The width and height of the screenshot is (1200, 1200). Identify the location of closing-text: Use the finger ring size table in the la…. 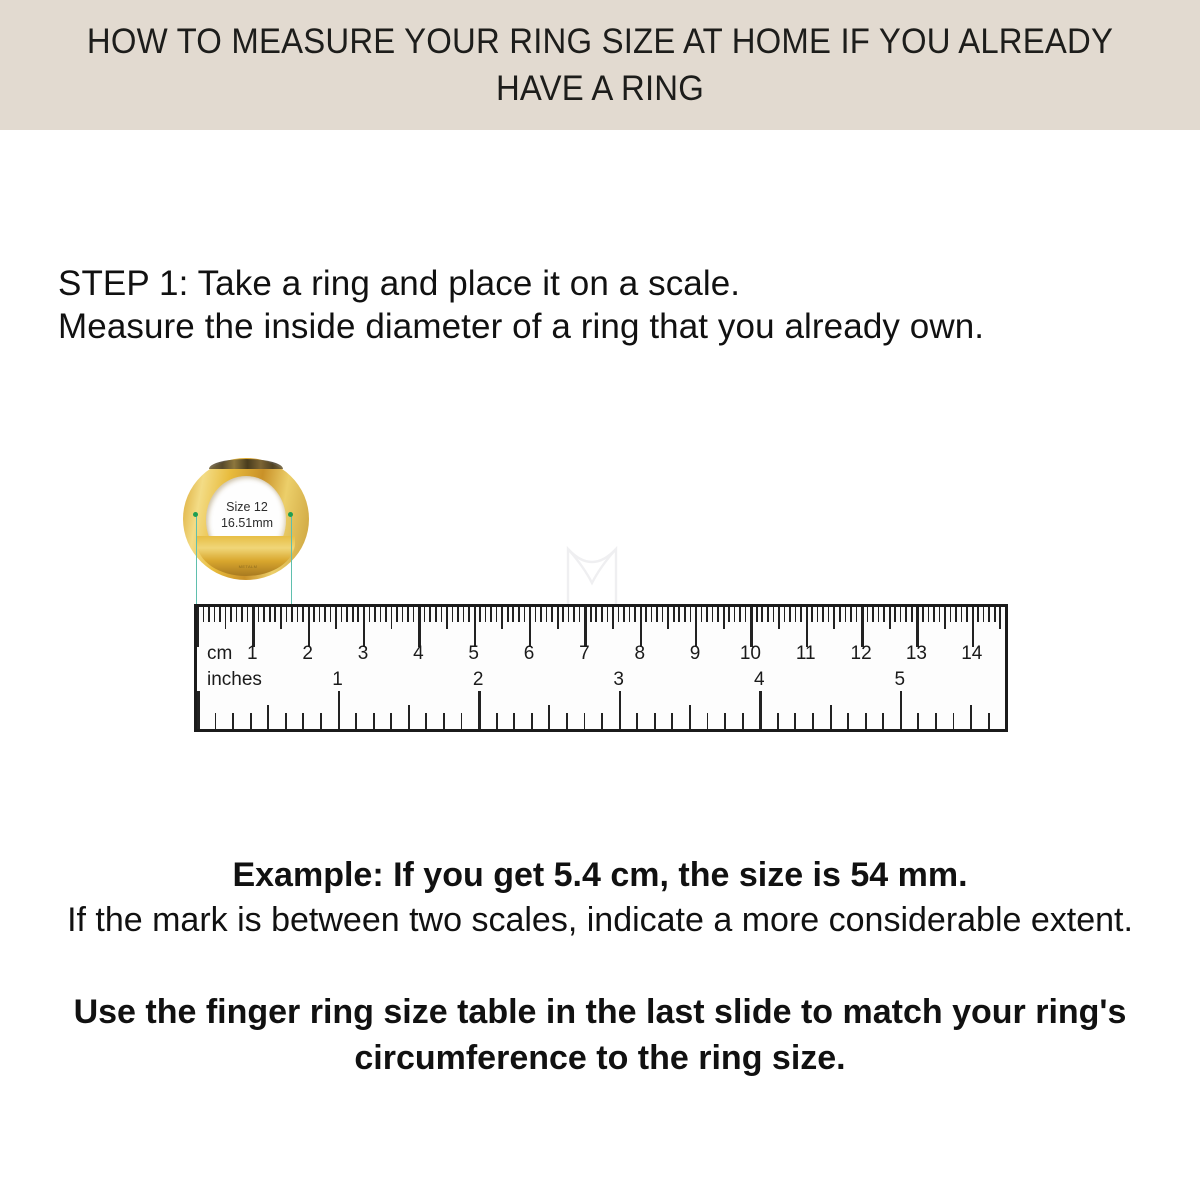
(600, 1035).